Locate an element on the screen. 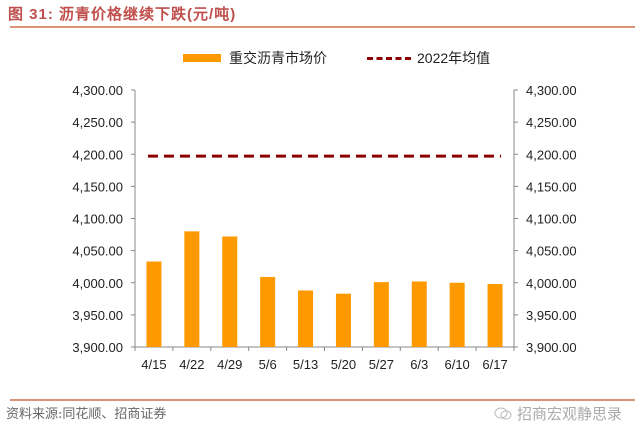 The height and width of the screenshot is (443, 640). x-tick-label: 5/6 is located at coordinates (268, 364).